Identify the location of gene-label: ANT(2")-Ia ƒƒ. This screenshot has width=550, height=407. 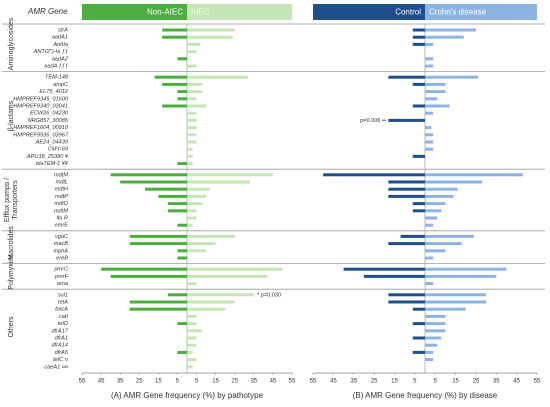
(50, 52).